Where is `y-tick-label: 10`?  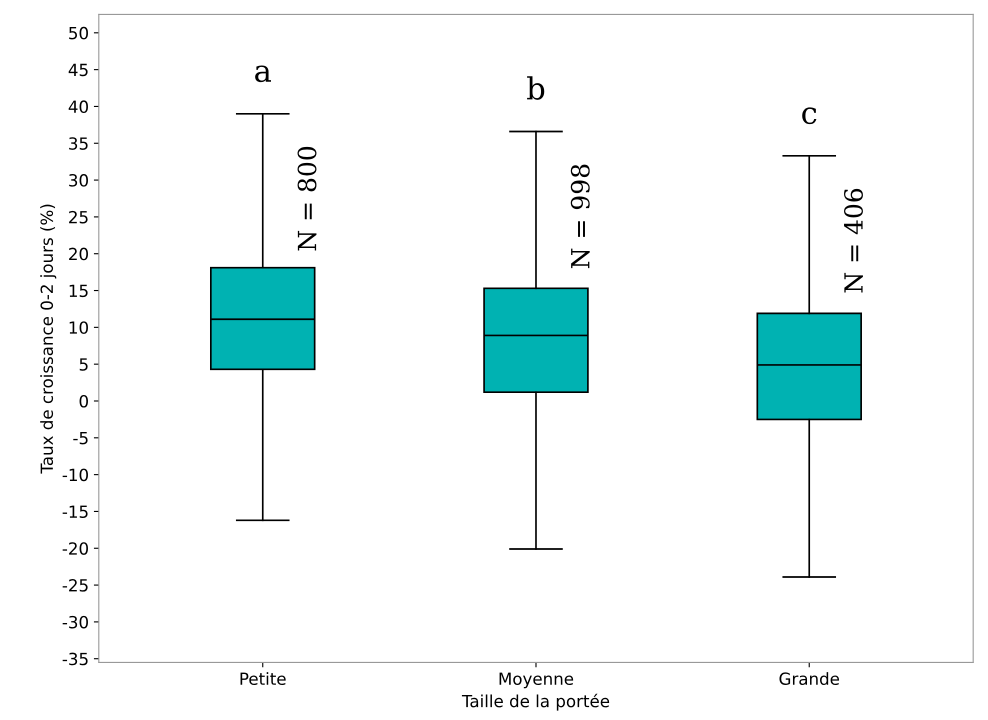
y-tick-label: 10 is located at coordinates (79, 327).